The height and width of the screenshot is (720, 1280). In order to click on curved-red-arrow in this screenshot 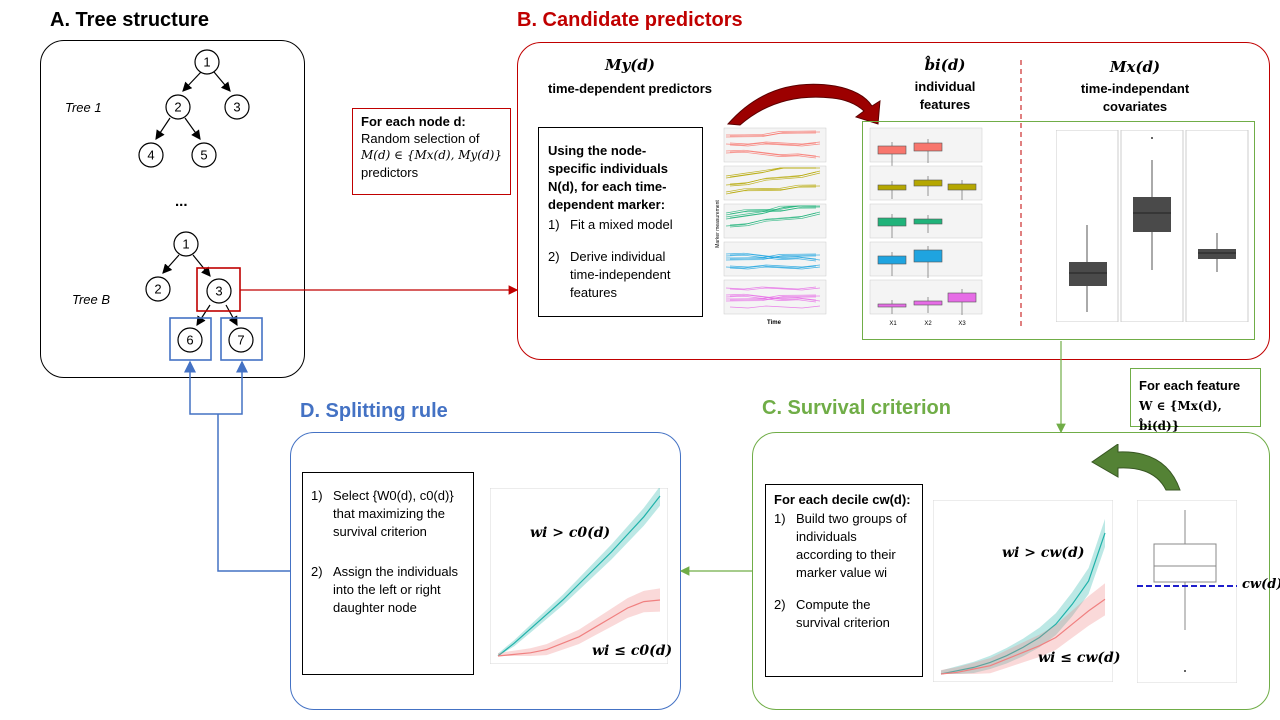, I will do `click(803, 104)`.